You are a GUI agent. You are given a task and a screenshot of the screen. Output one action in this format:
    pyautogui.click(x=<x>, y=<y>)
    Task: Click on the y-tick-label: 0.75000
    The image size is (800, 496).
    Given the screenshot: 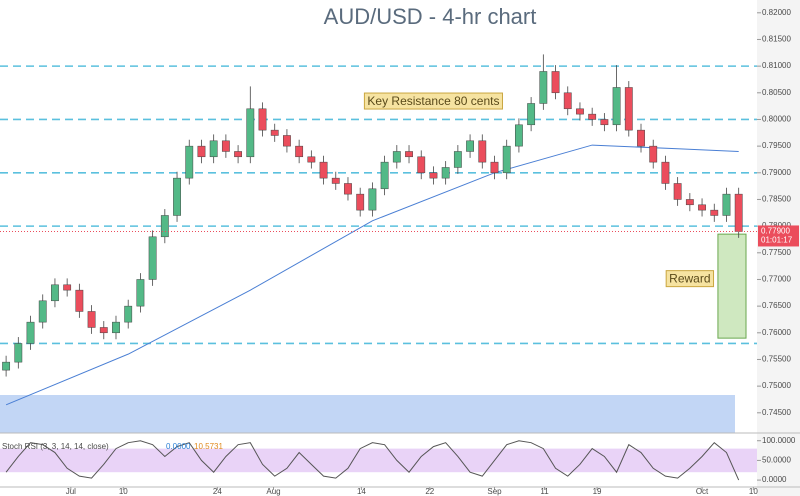 What is the action you would take?
    pyautogui.click(x=776, y=385)
    